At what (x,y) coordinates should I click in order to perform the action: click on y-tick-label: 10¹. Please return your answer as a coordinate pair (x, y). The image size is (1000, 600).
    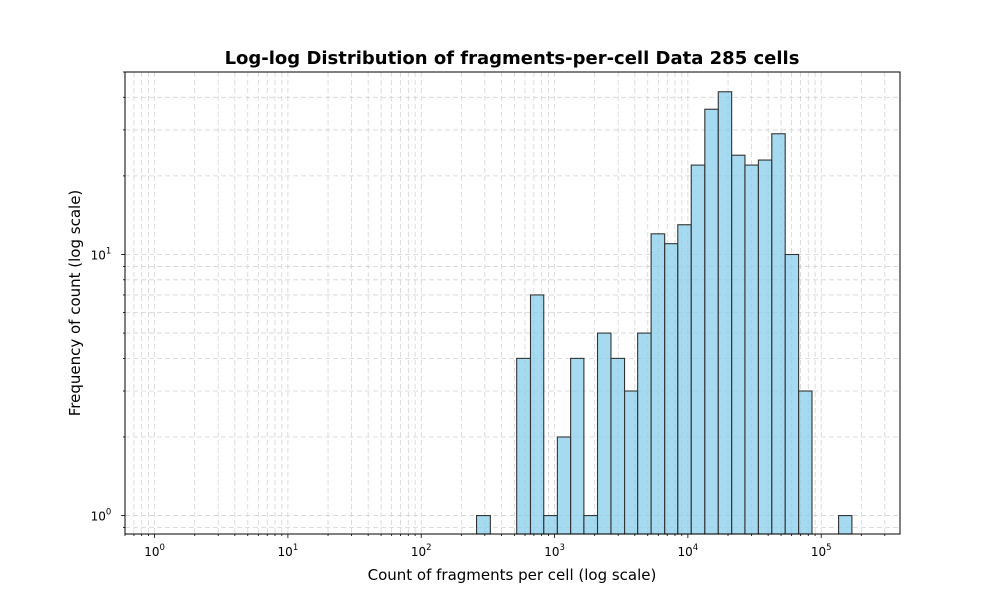
    Looking at the image, I should click on (101, 254).